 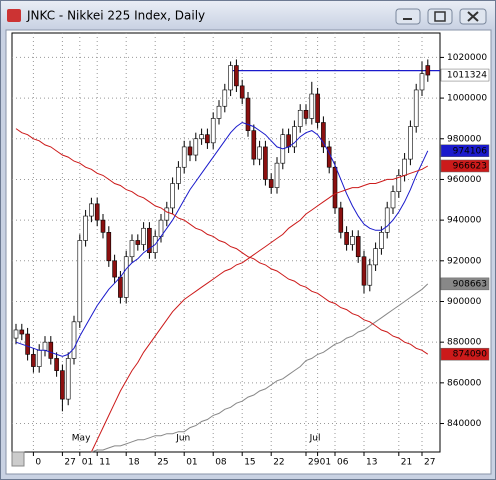 I want to click on value-box-label: 874090, so click(x=470, y=355).